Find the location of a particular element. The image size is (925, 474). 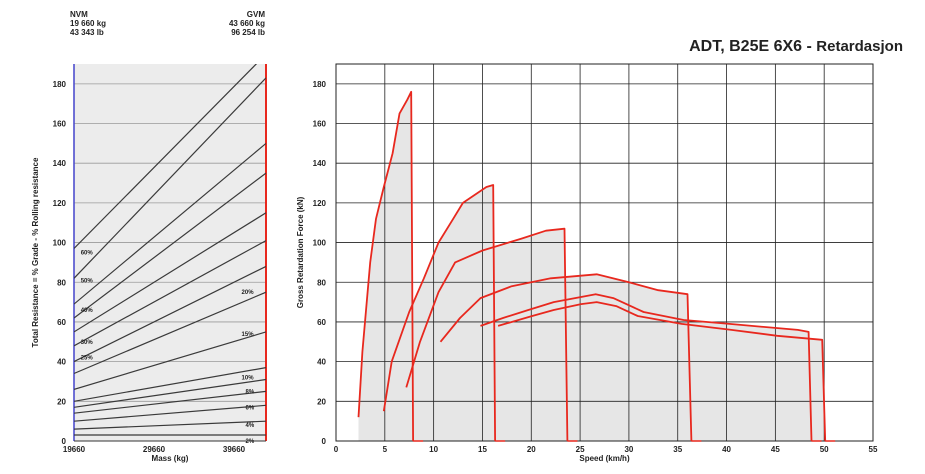

left-x-axis-title: Mass (kg) is located at coordinates (170, 458).